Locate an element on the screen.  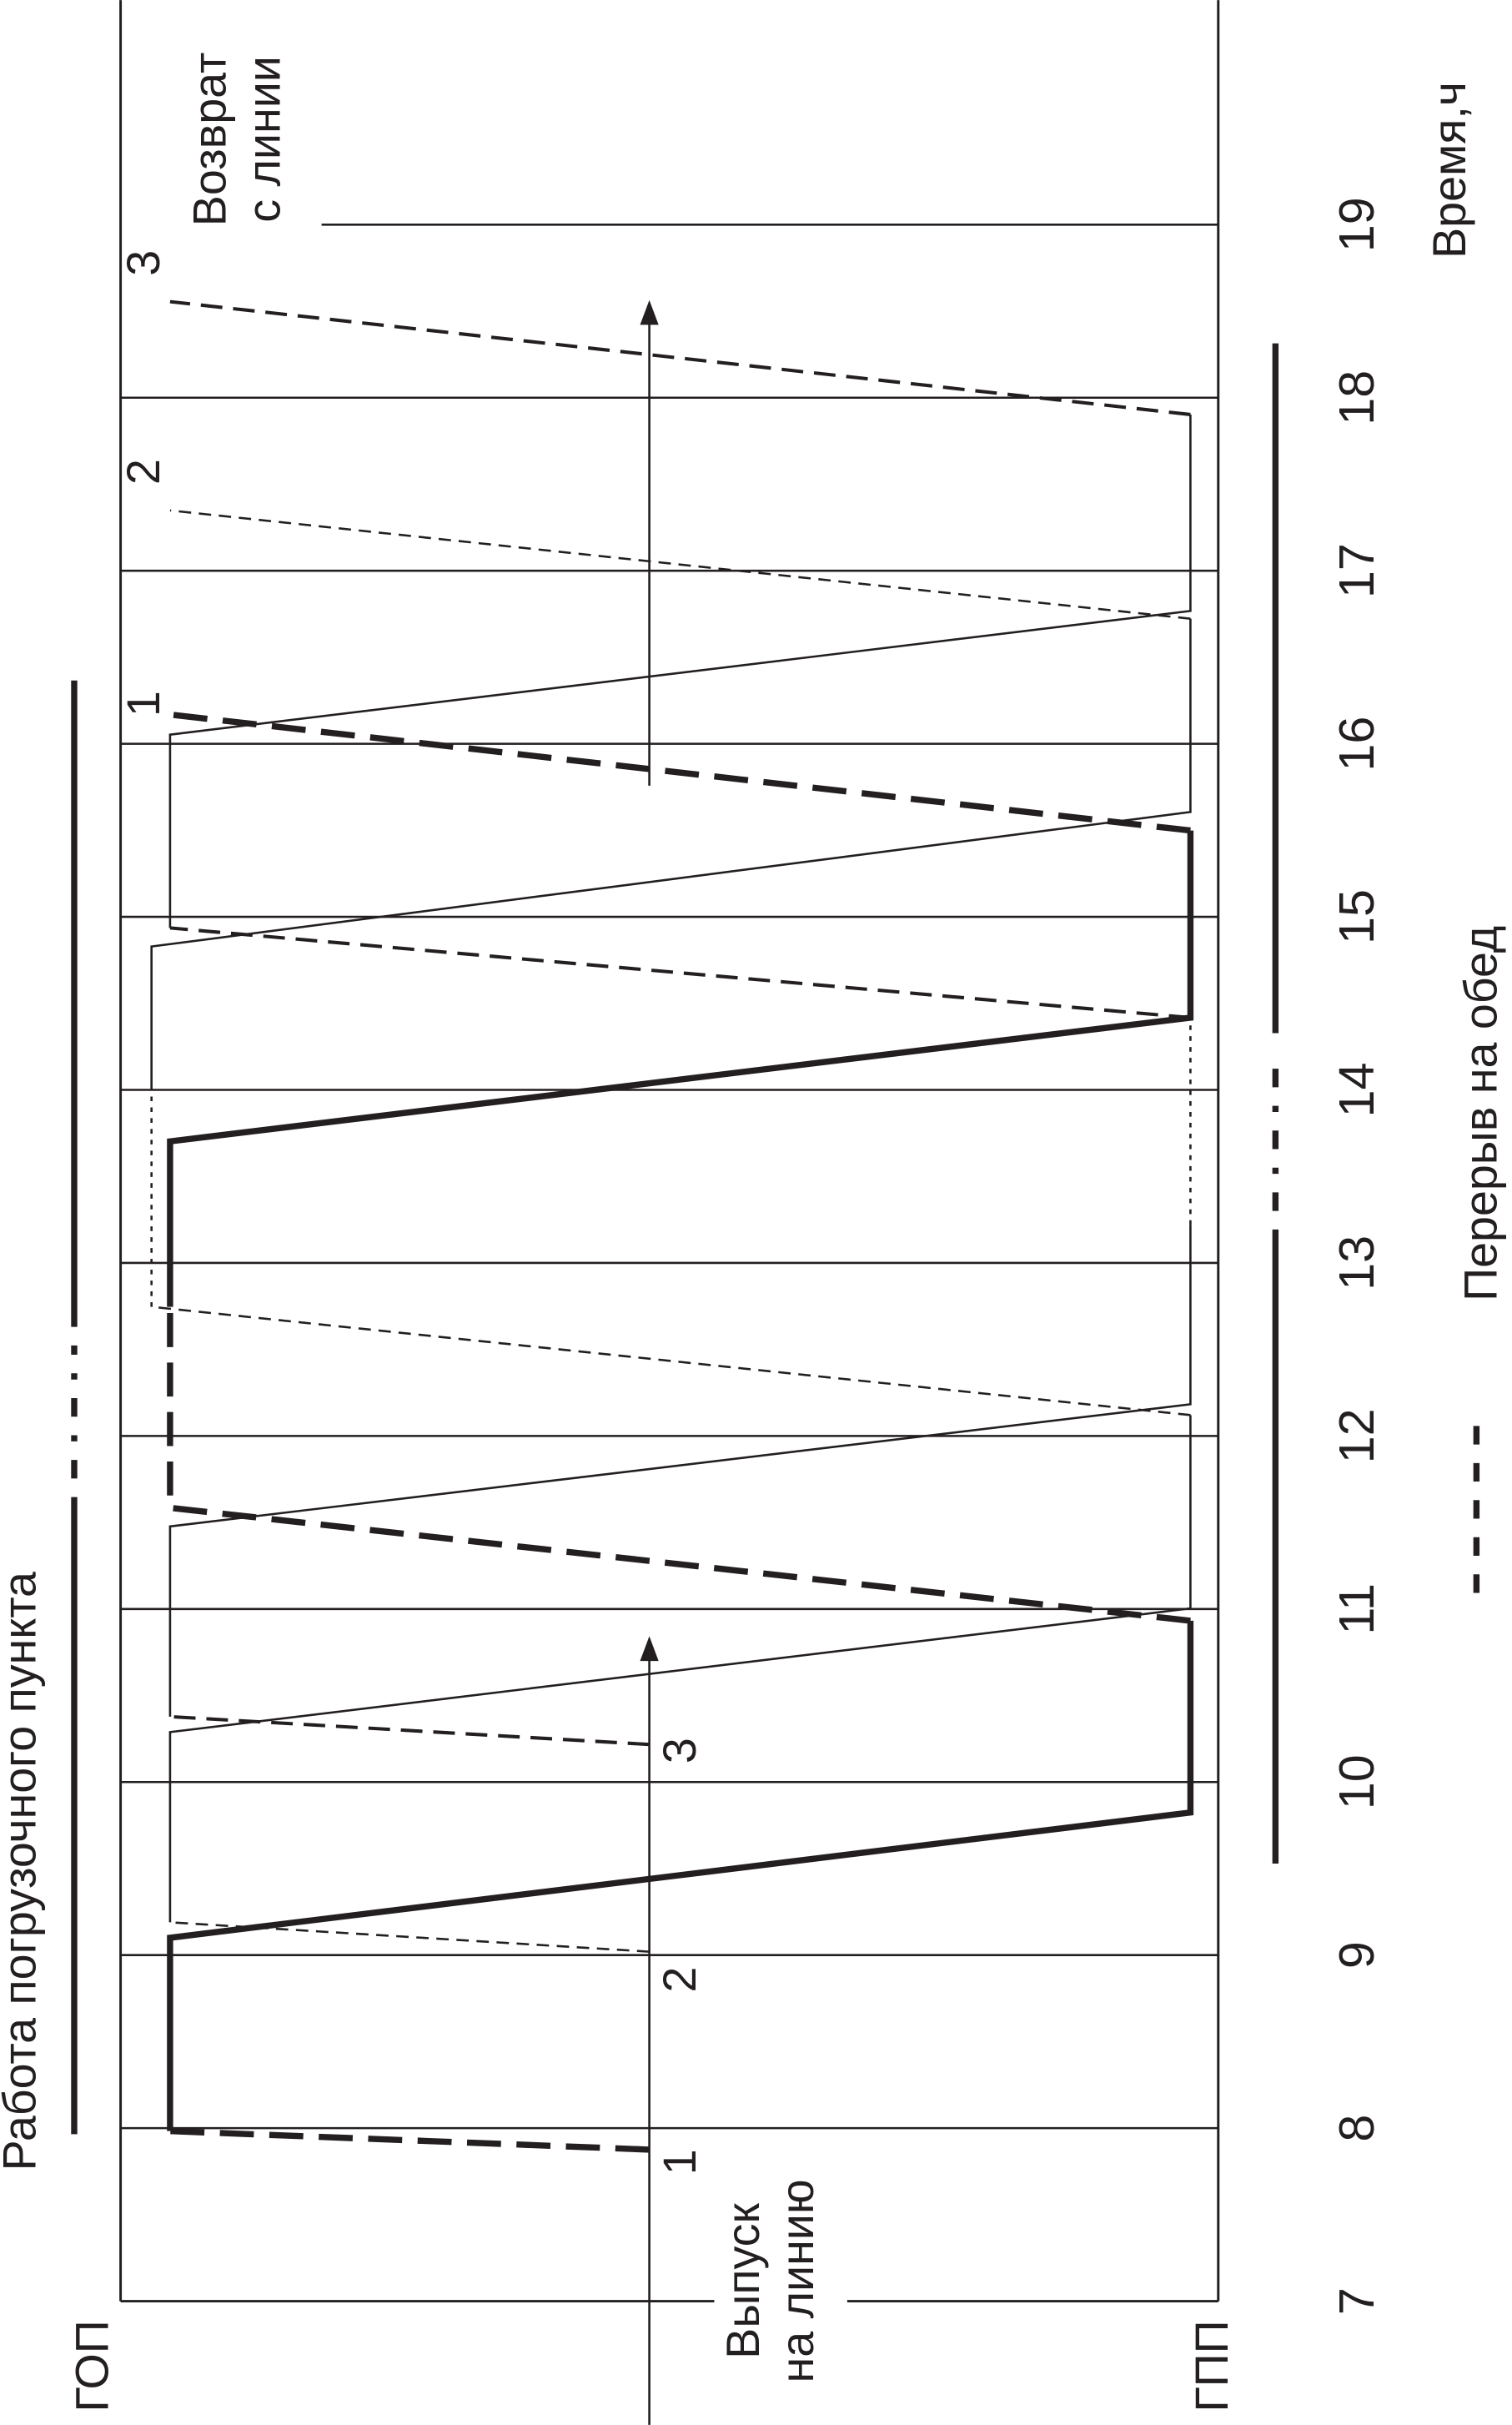
time-tick-label: 10 is located at coordinates (1356, 1781).